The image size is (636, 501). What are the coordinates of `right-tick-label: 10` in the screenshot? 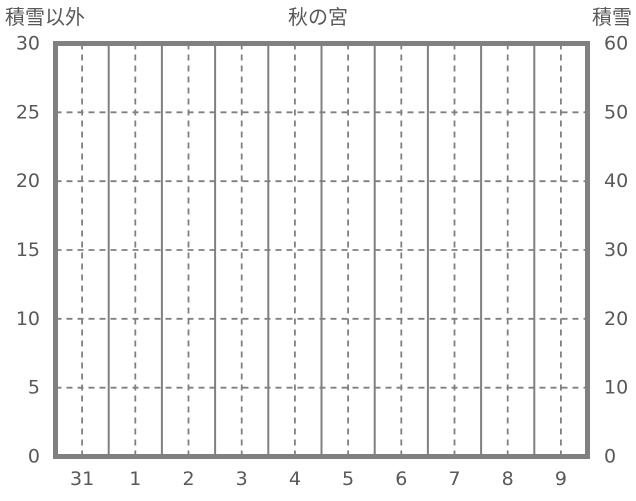 It's located at (616, 388).